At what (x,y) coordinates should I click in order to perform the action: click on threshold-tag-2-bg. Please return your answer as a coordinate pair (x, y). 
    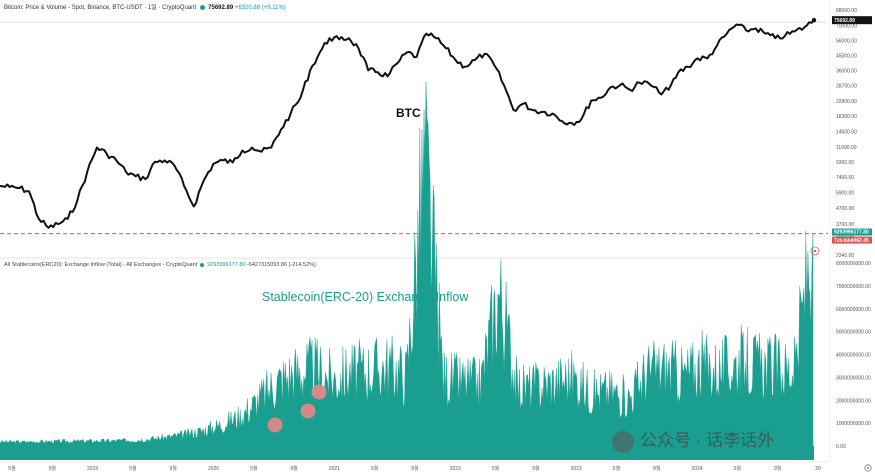
    Looking at the image, I should click on (852, 240).